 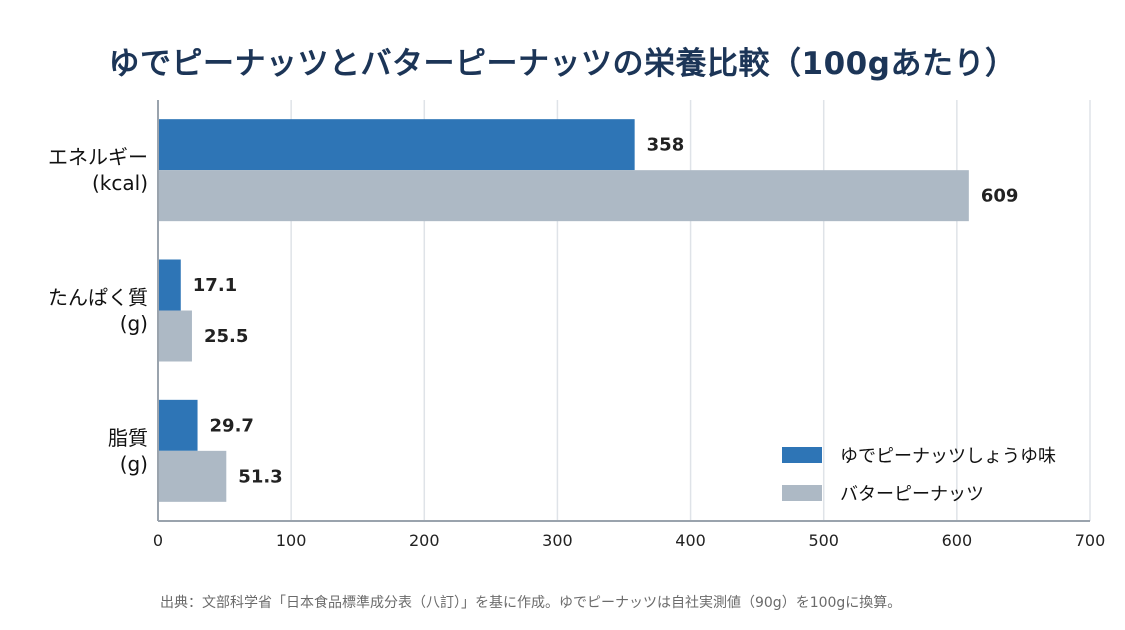 I want to click on x-tick-label: 400, so click(x=690, y=540).